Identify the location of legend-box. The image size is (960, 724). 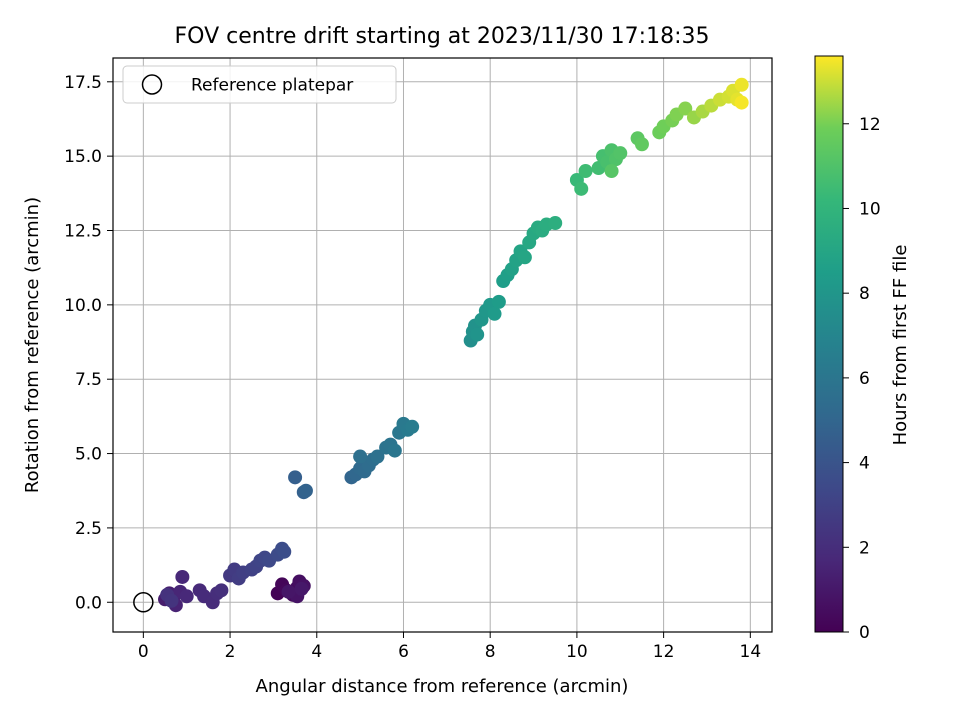
(259, 84).